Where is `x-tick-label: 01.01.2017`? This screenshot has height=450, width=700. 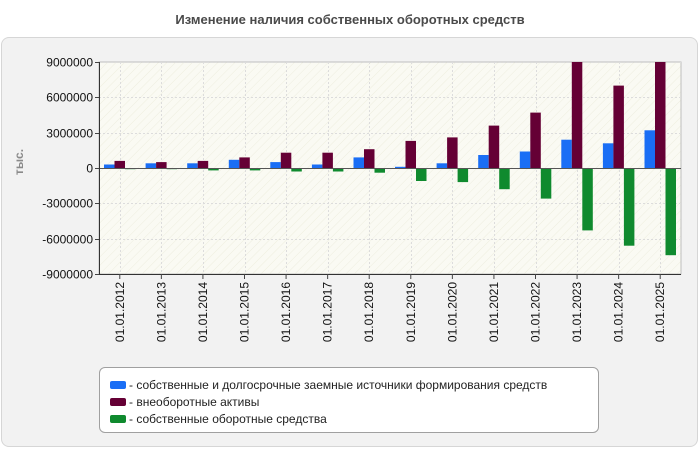 x-tick-label: 01.01.2017 is located at coordinates (328, 312).